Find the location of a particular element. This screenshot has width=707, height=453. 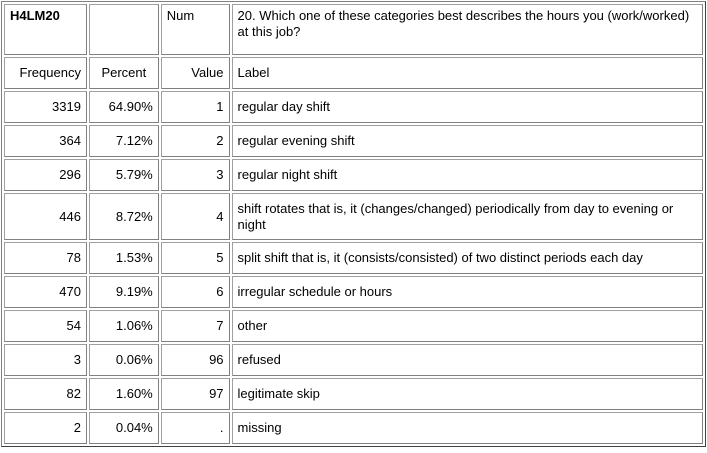

label-cell: refused is located at coordinates (467, 360).